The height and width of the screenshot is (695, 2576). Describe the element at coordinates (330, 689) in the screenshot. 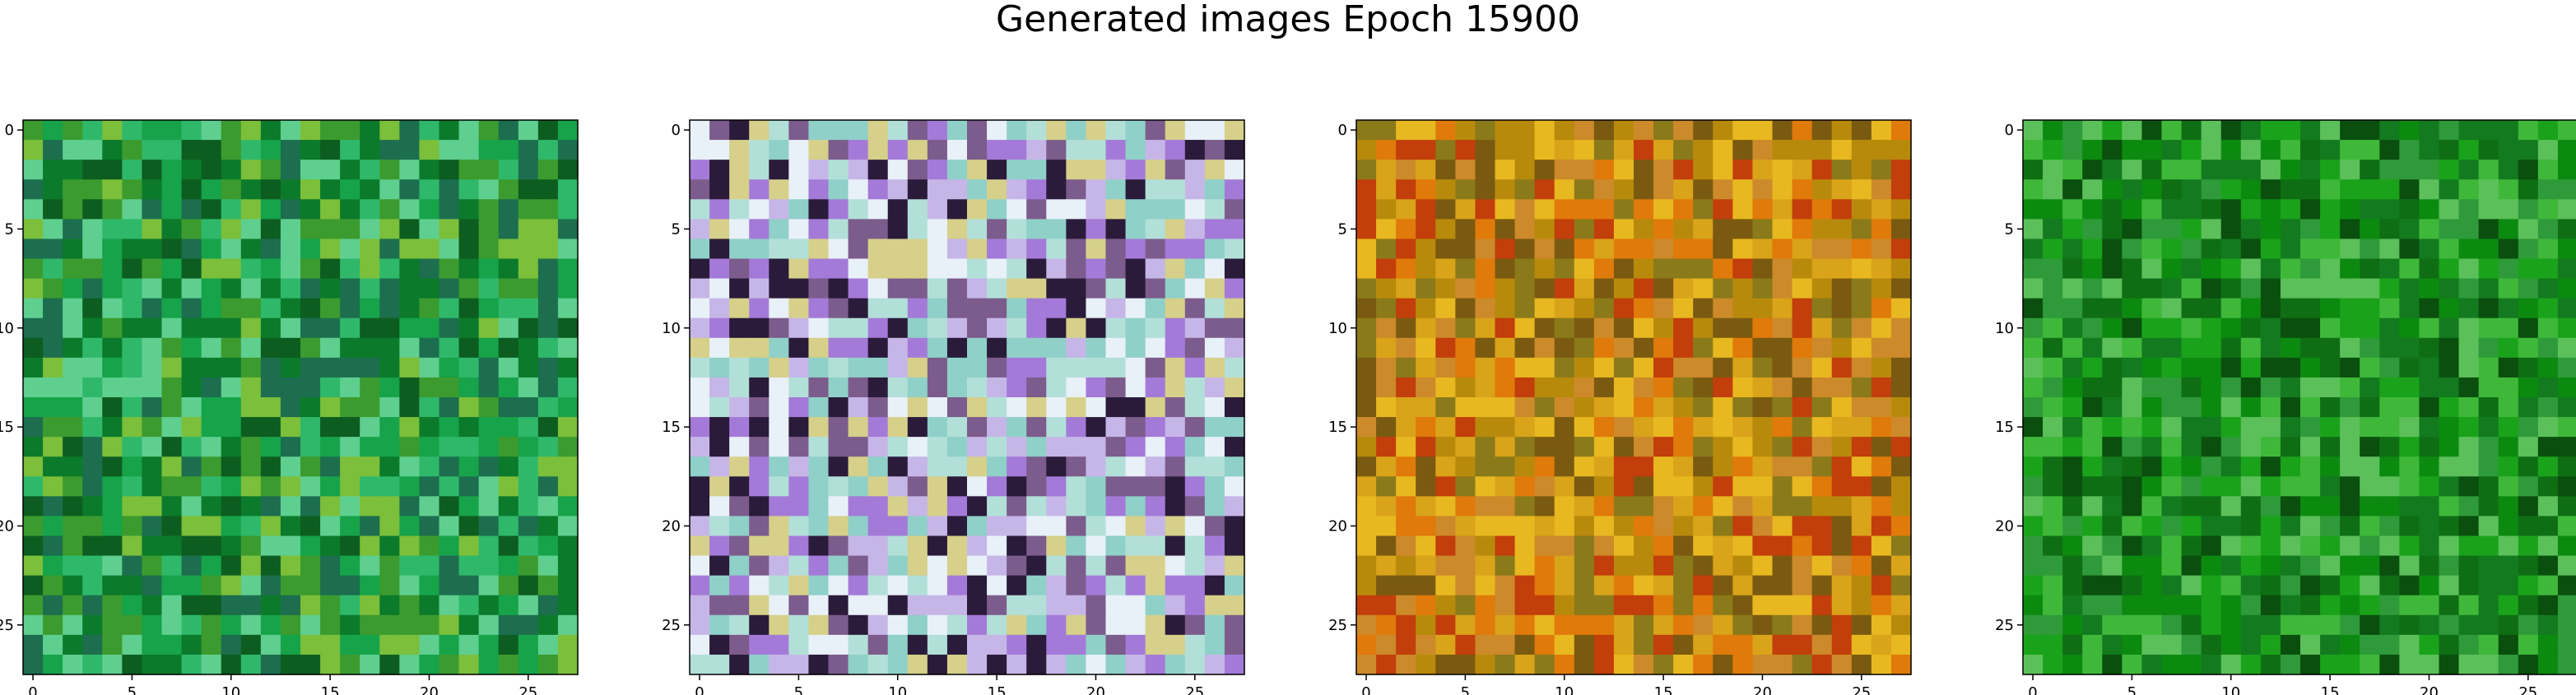

I see `x-tick-label: 15` at that location.